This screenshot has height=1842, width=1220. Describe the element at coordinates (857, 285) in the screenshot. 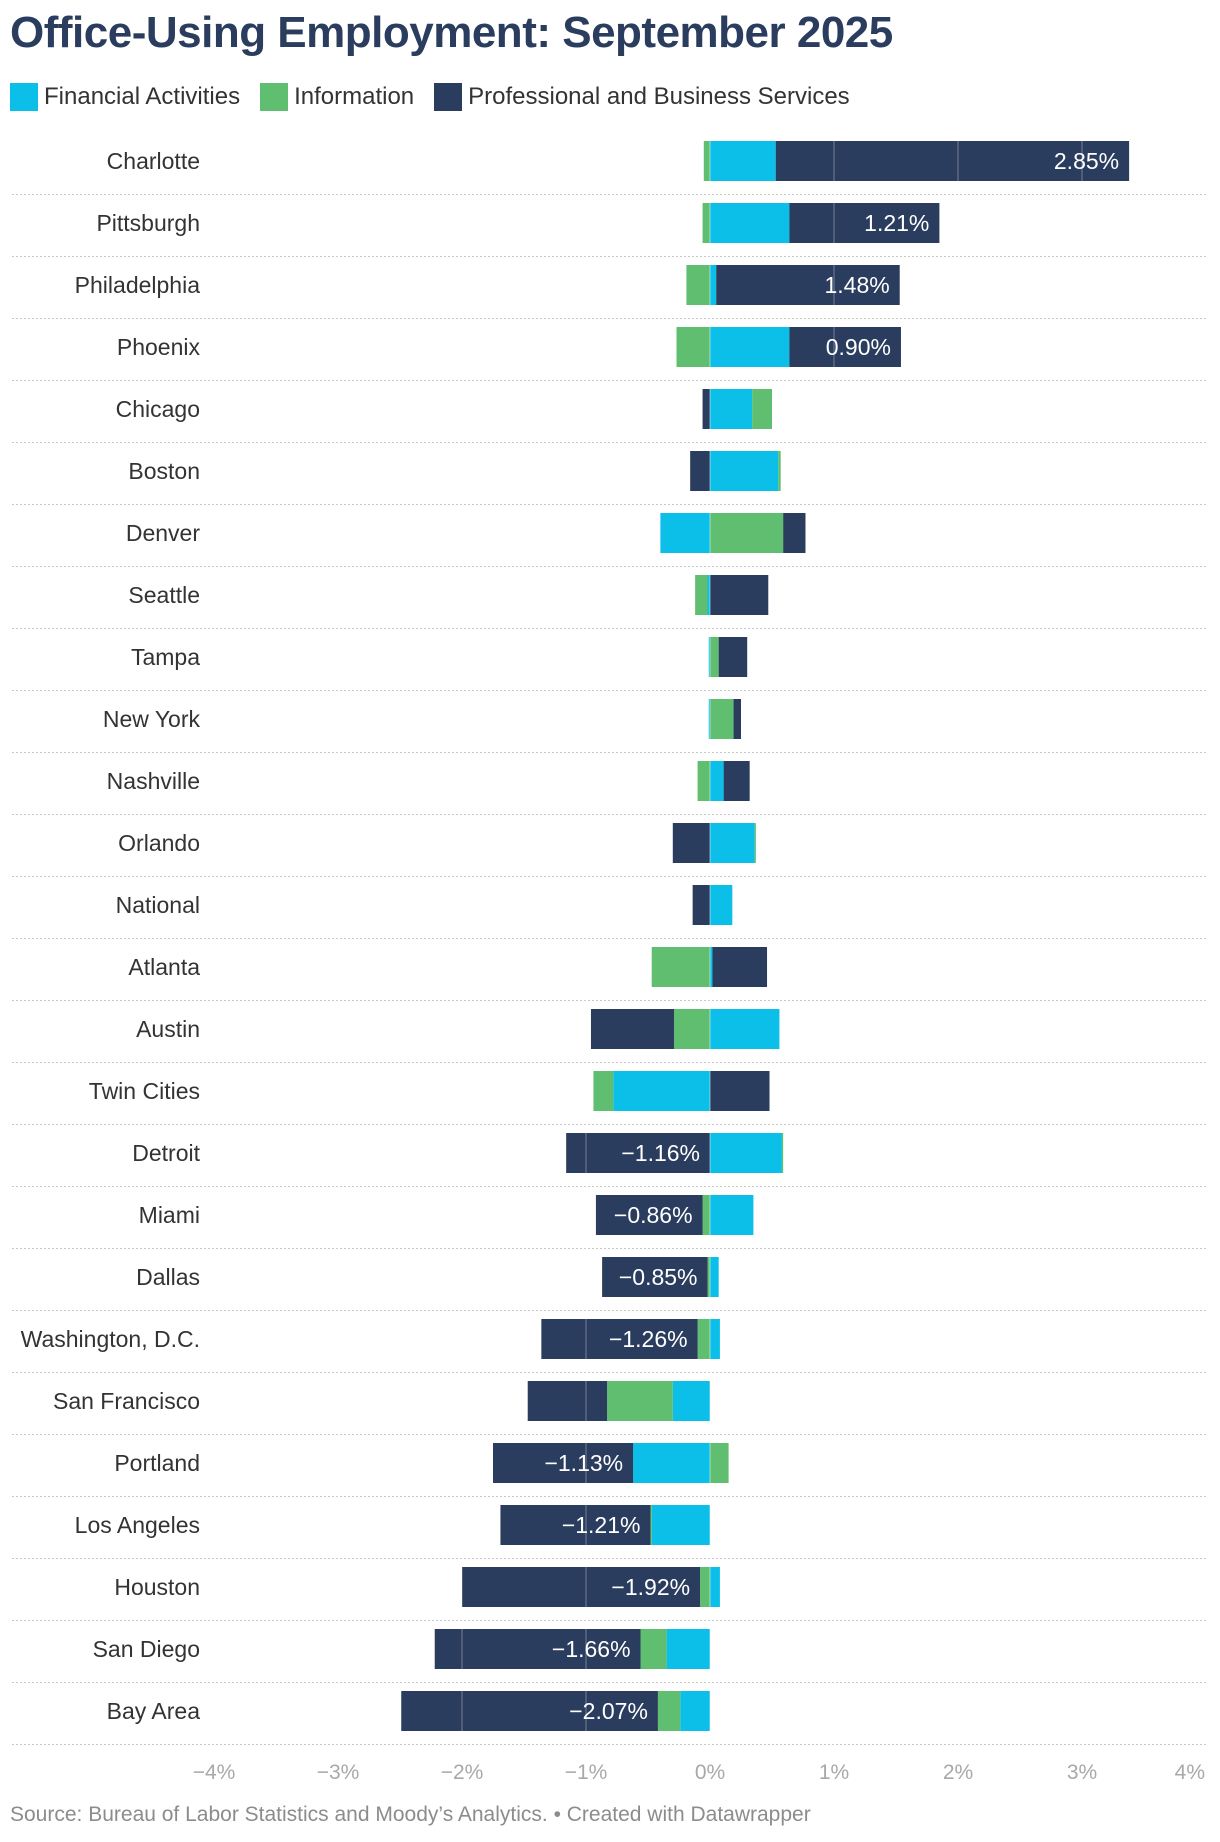

I see `data-label: 1.48%` at that location.